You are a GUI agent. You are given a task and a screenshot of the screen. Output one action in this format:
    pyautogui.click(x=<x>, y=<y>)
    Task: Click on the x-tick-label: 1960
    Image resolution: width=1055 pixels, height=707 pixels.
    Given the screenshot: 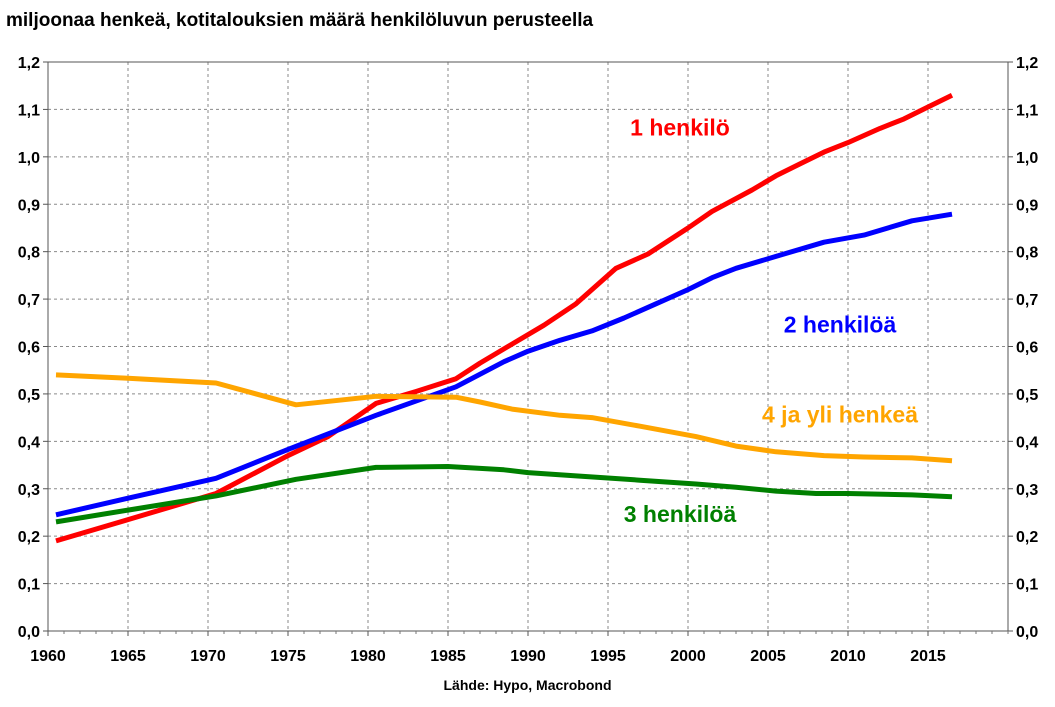 What is the action you would take?
    pyautogui.click(x=48, y=656)
    